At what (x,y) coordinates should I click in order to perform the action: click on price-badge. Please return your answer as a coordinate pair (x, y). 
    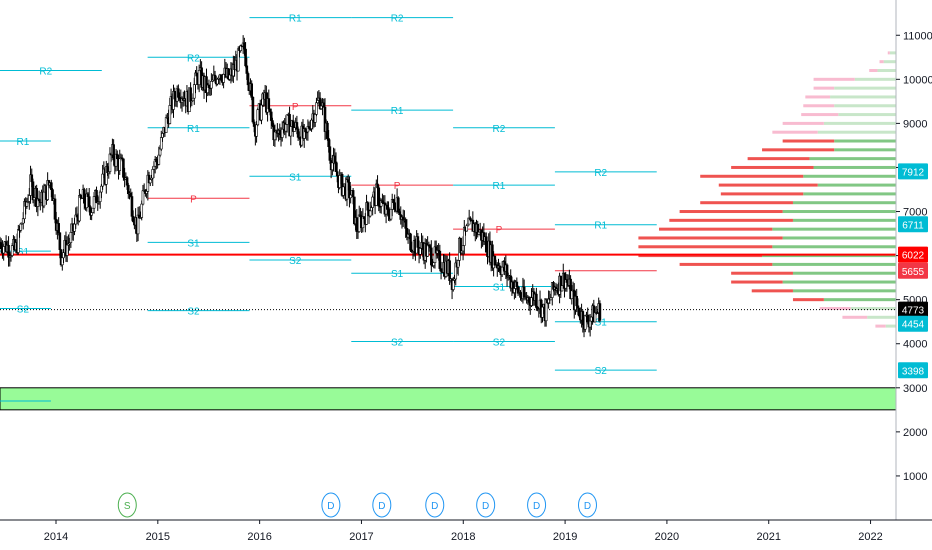
    Looking at the image, I should click on (913, 171).